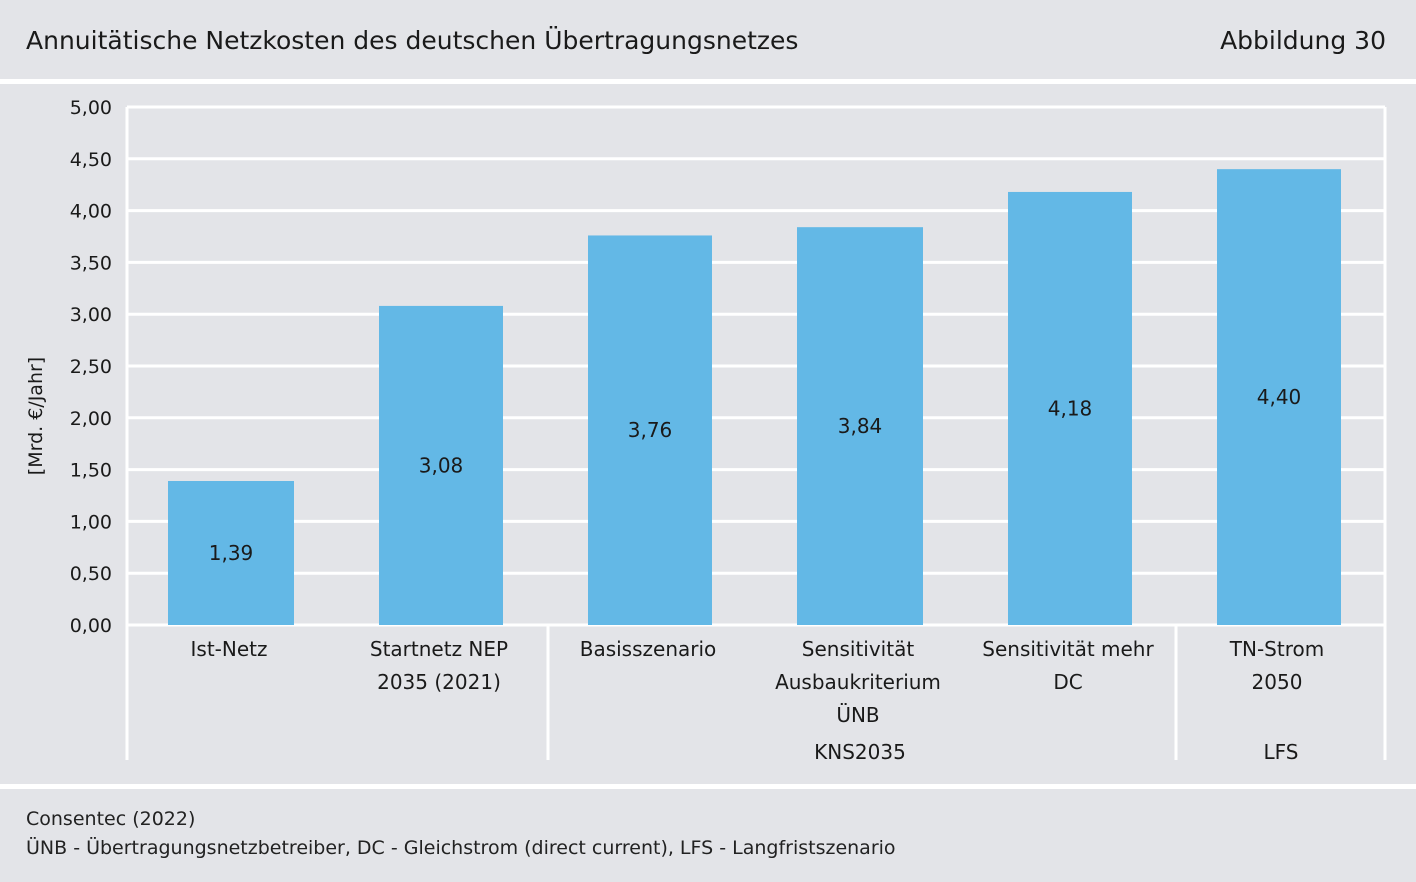 This screenshot has height=882, width=1416. I want to click on y-tick-label: 4,50, so click(91, 160).